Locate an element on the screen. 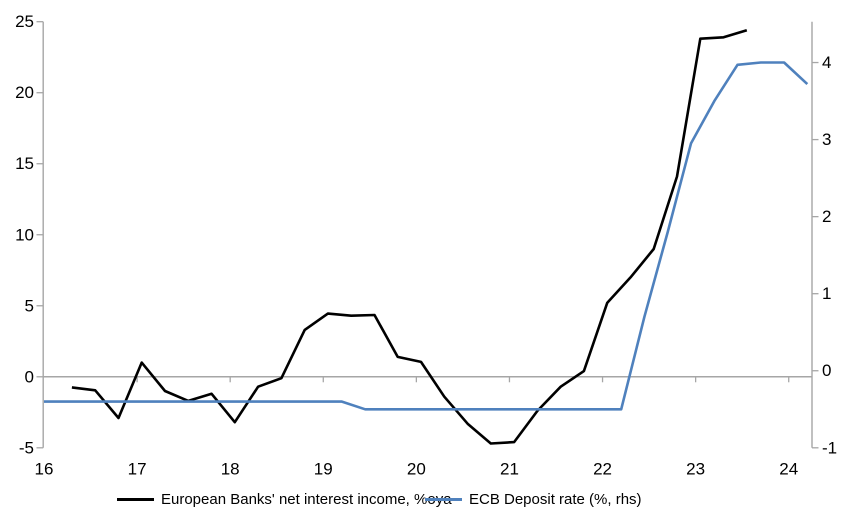  right-axis-tick-label: 0 is located at coordinates (826, 370).